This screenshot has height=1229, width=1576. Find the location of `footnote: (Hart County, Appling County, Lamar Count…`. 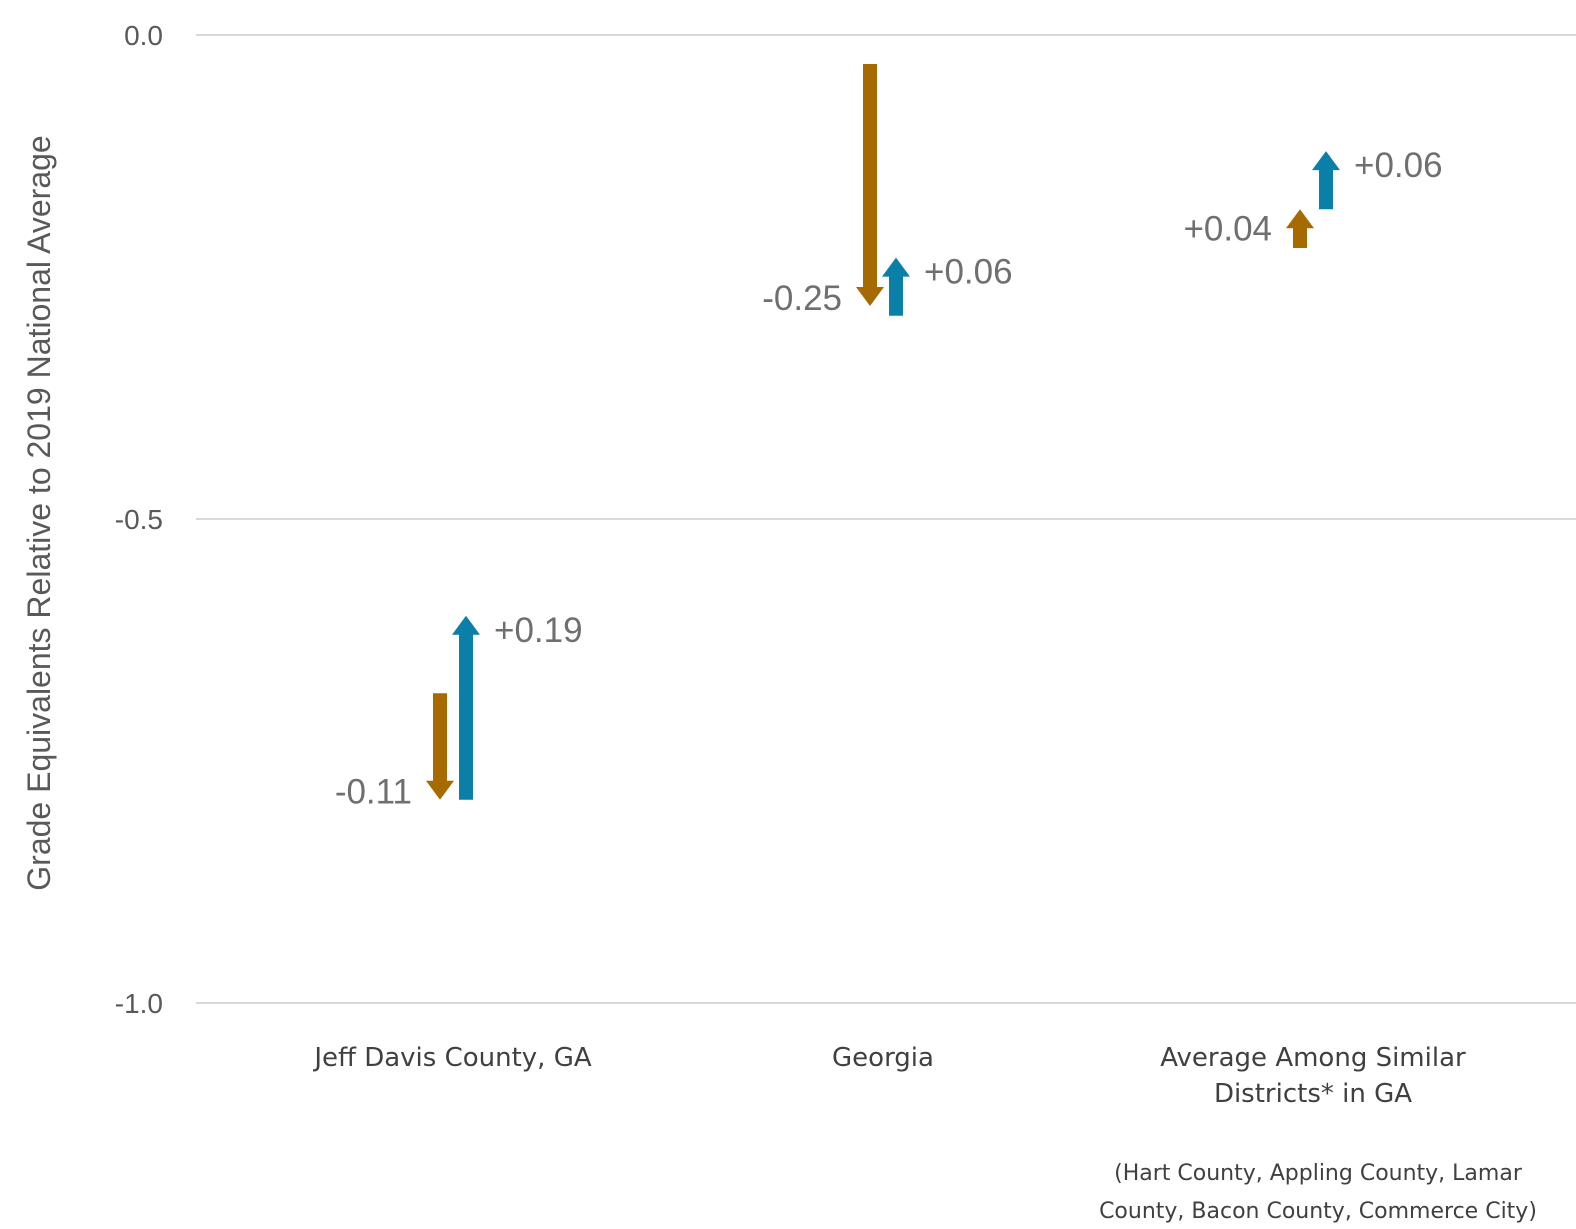

footnote: (Hart County, Appling County, Lamar Count… is located at coordinates (1318, 1192).